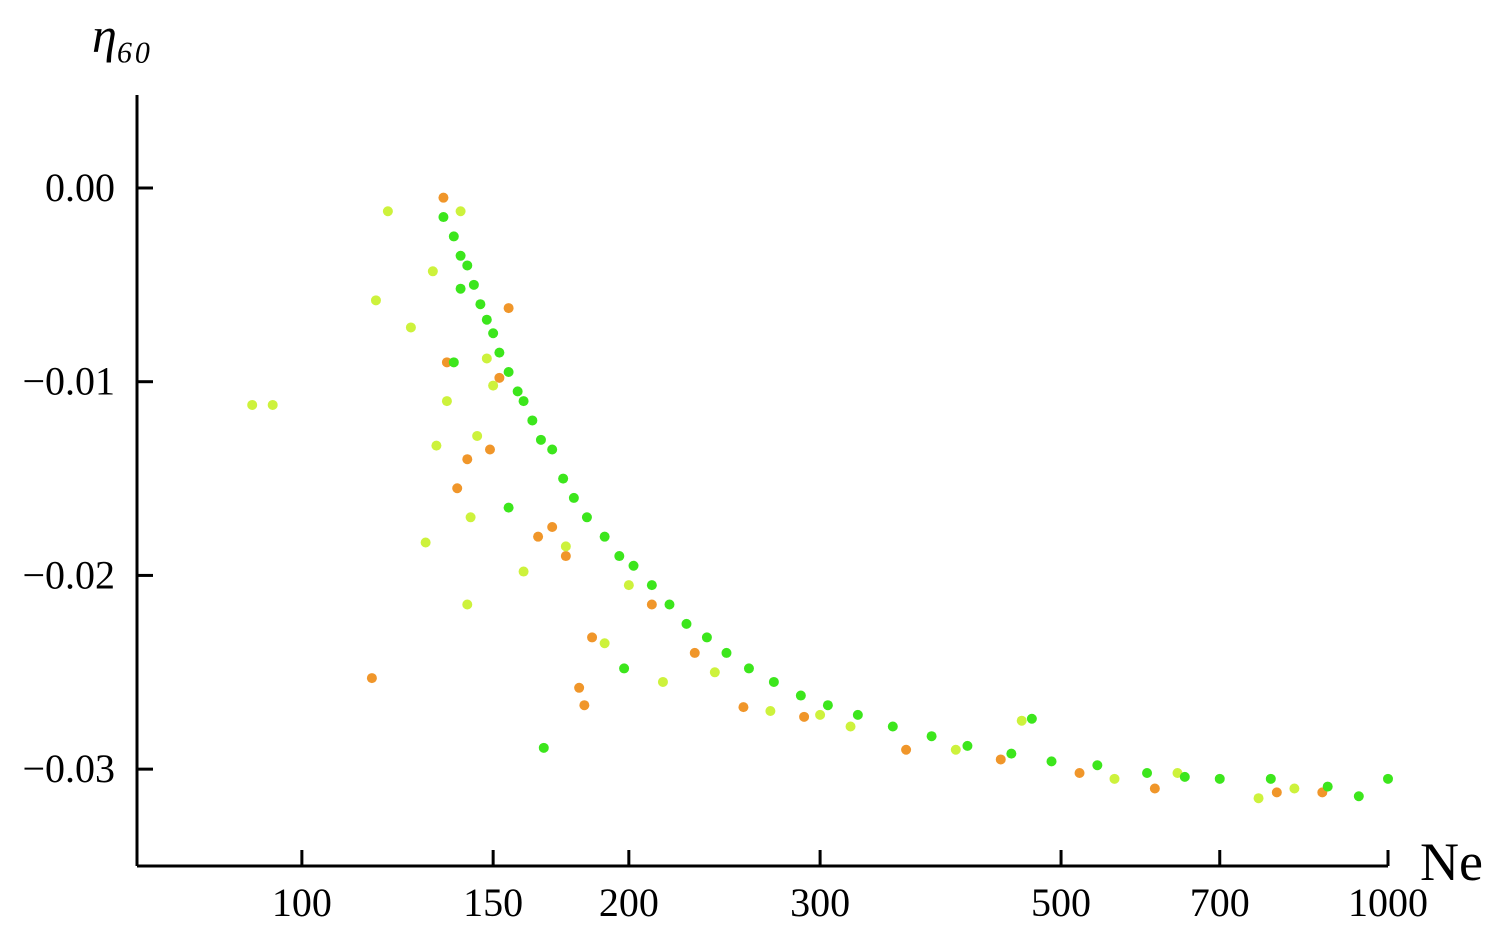 This screenshot has height=928, width=1500. What do you see at coordinates (1220, 902) in the screenshot?
I see `x-tick-label: 700` at bounding box center [1220, 902].